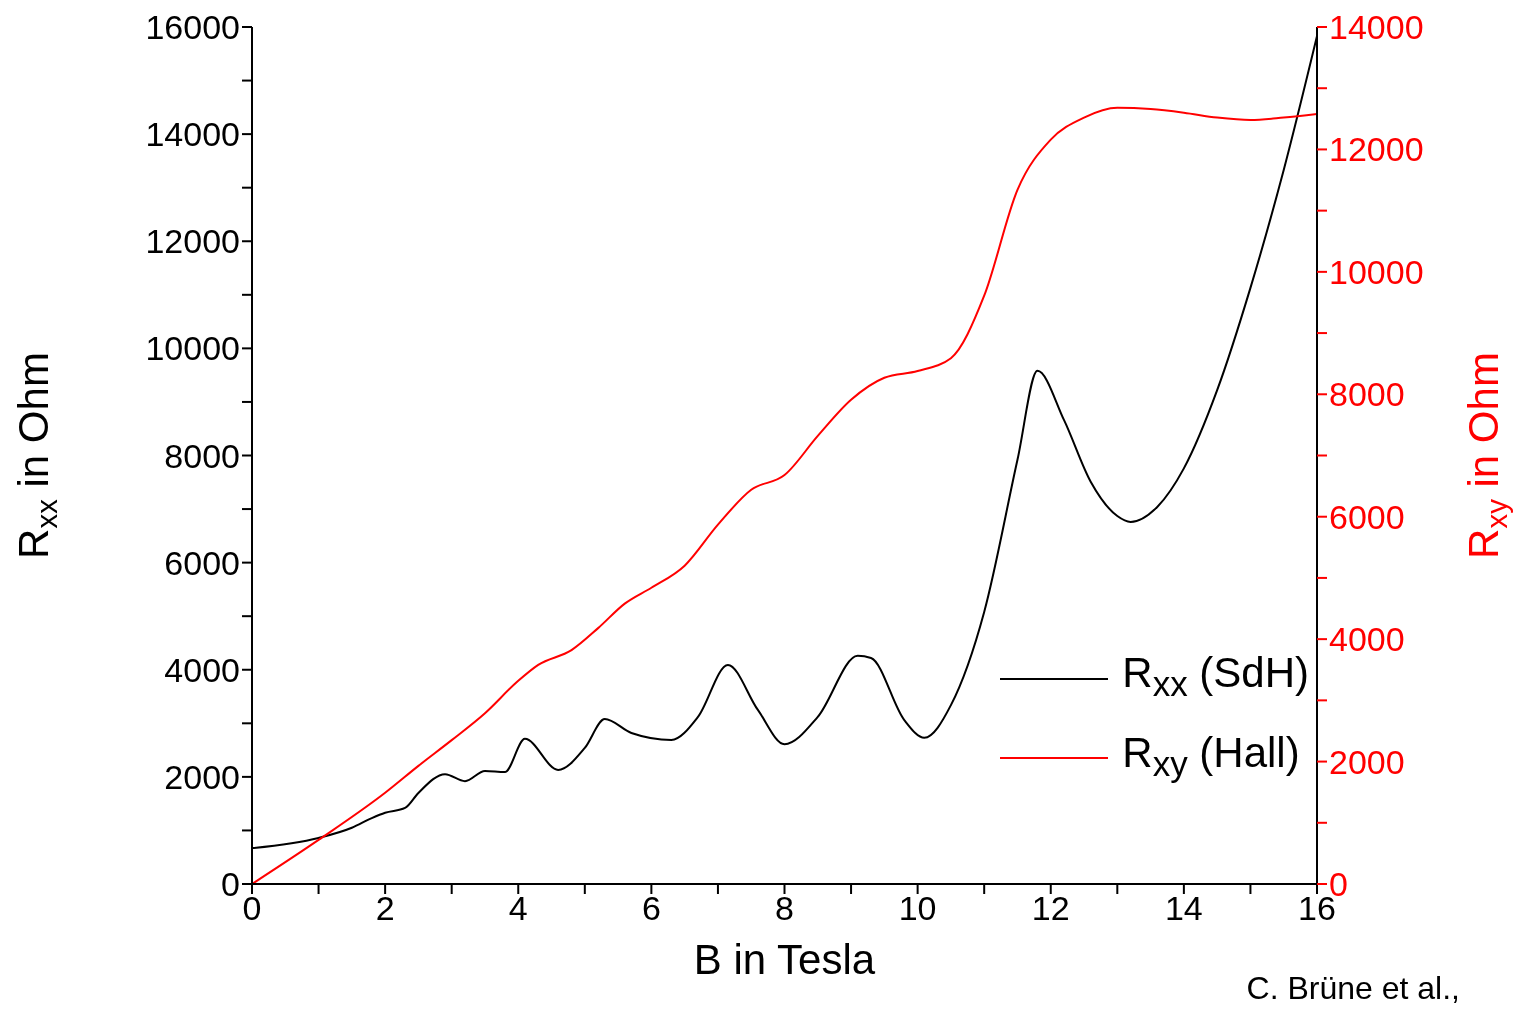 This screenshot has width=1532, height=1017. What do you see at coordinates (518, 908) in the screenshot?
I see `x-tick-label: 4` at bounding box center [518, 908].